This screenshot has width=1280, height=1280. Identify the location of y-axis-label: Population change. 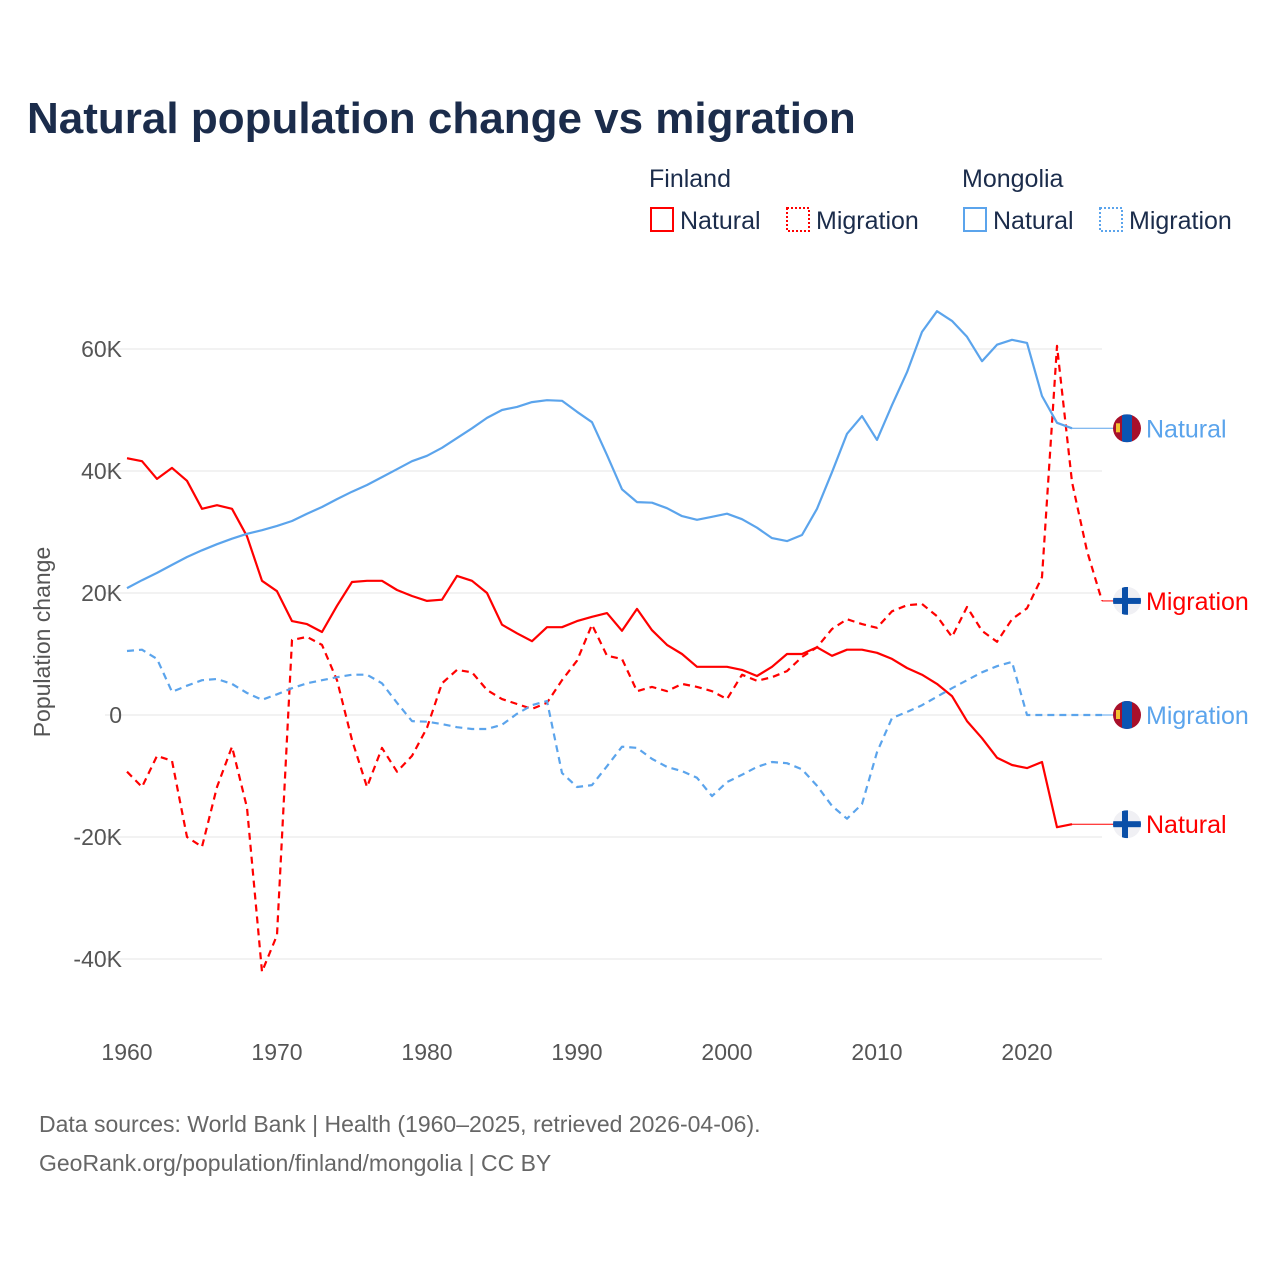
(42, 642).